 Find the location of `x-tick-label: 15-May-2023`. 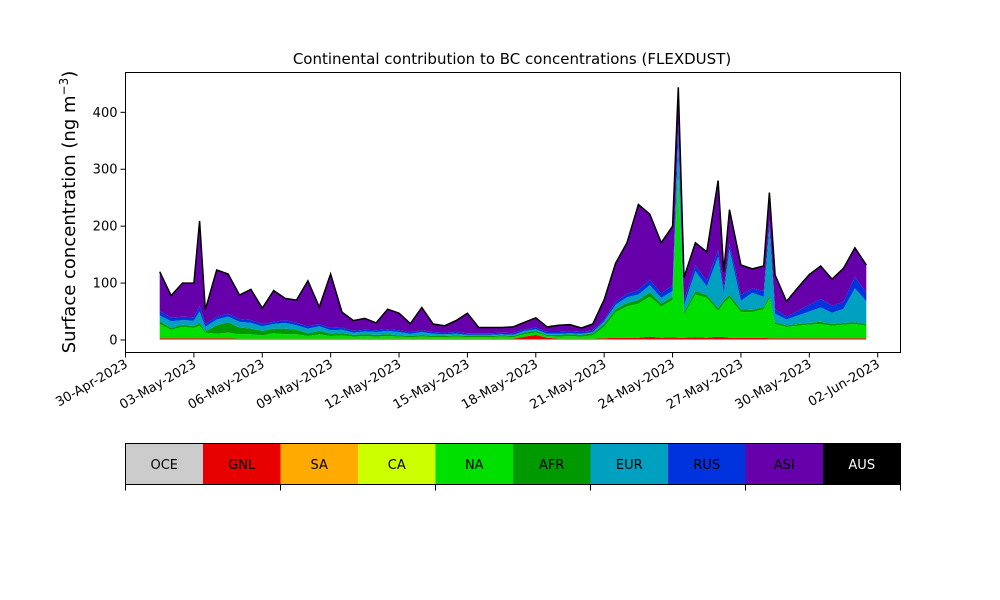

x-tick-label: 15-May-2023 is located at coordinates (432, 385).